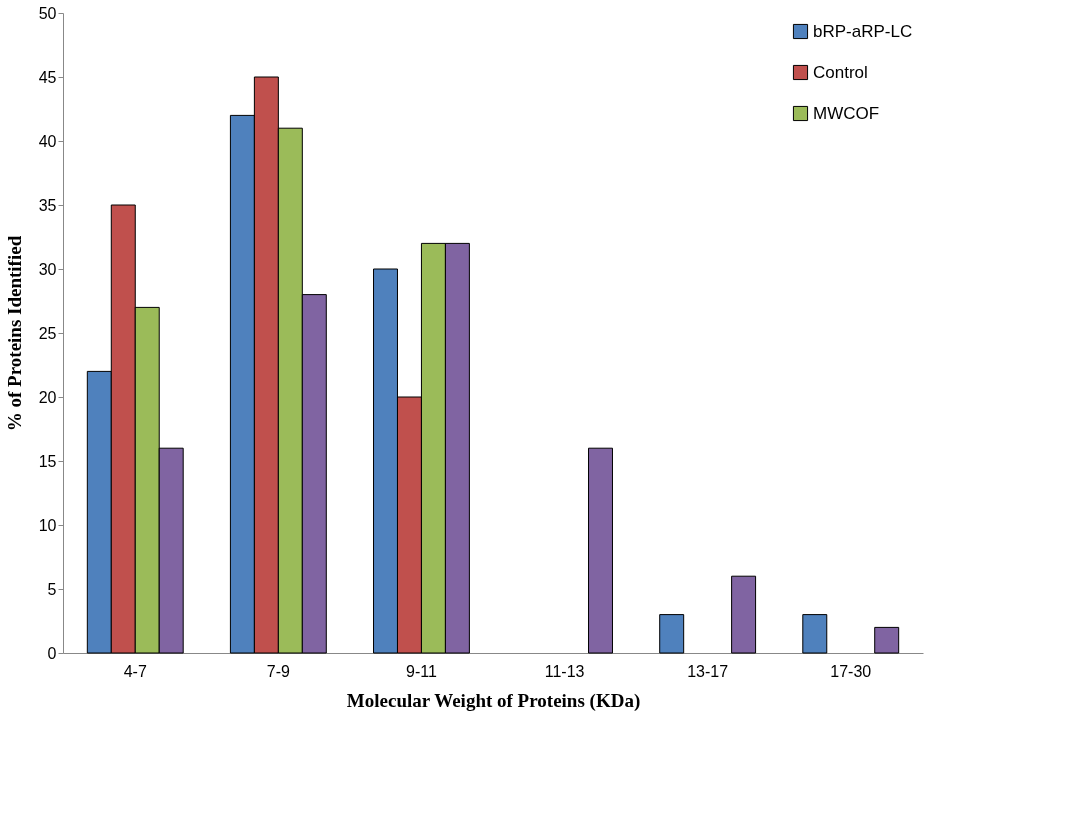 This screenshot has height=813, width=1066. Describe the element at coordinates (278, 671) in the screenshot. I see `x-tick-label: 7-9` at that location.